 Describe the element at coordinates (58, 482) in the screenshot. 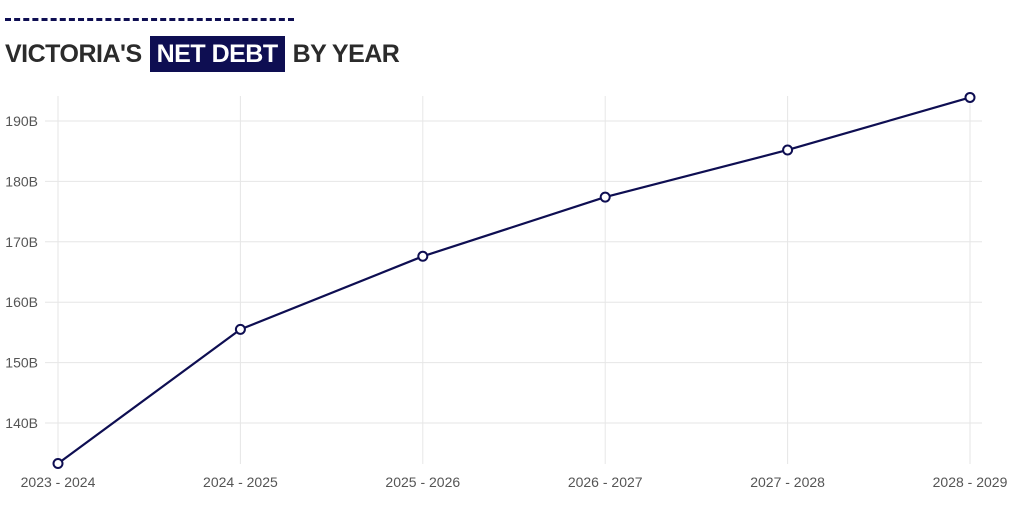

I see `x-tick-label: 2023 - 2024` at that location.